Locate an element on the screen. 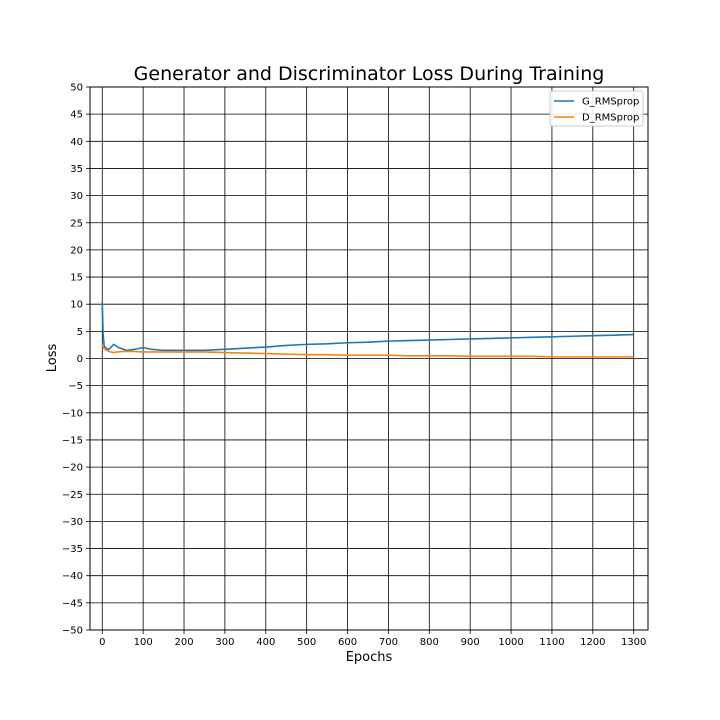 The image size is (720, 720). y-tick-label: −40 is located at coordinates (72, 576).